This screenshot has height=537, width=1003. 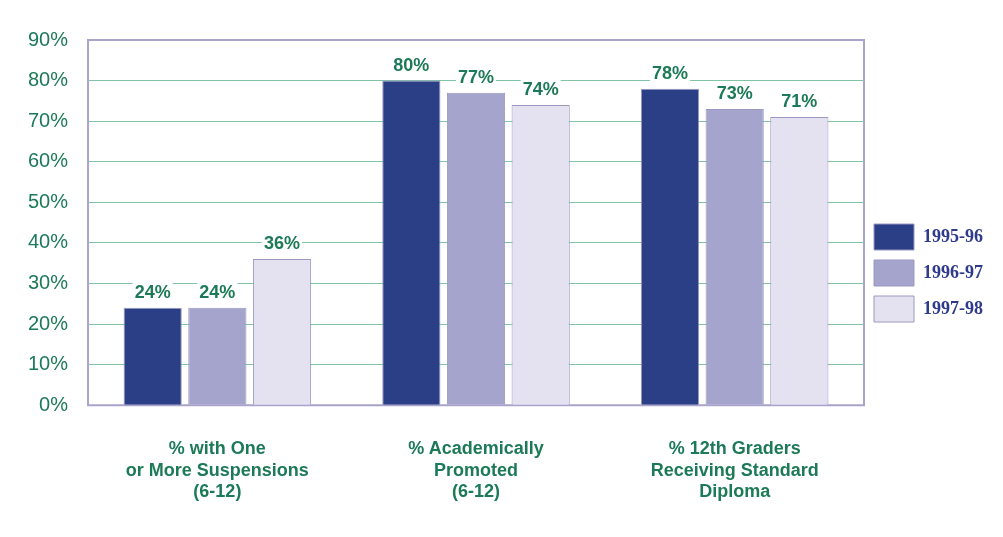 What do you see at coordinates (282, 243) in the screenshot?
I see `data-label: 36%` at bounding box center [282, 243].